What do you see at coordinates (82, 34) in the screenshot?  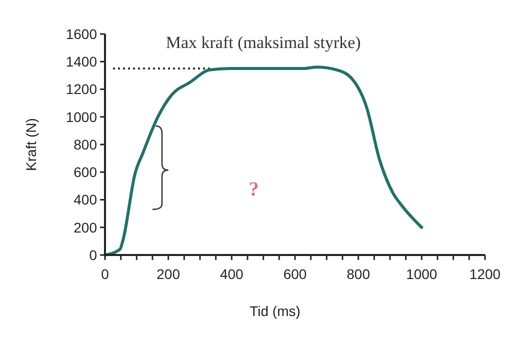 I see `y-tick-label: 1600` at bounding box center [82, 34].